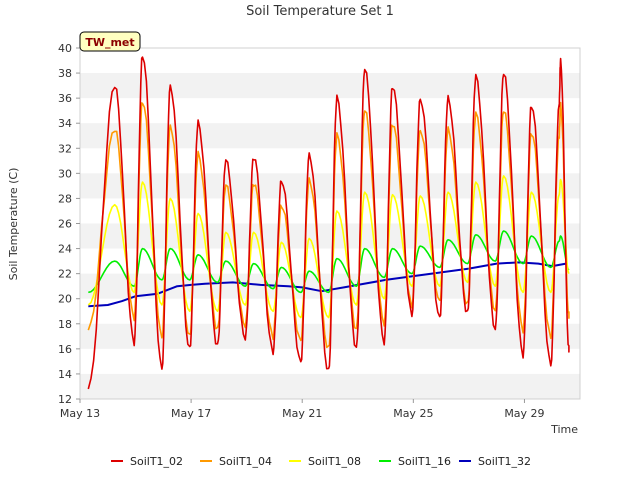 The height and width of the screenshot is (480, 640). What do you see at coordinates (334, 461) in the screenshot?
I see `legend-label: SoilT1_08` at bounding box center [334, 461].